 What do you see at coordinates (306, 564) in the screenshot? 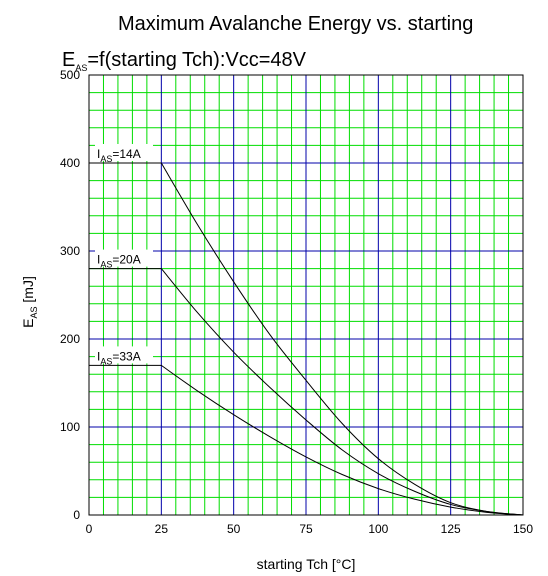
I see `x-axis-label: starting Tch [°C]` at bounding box center [306, 564].